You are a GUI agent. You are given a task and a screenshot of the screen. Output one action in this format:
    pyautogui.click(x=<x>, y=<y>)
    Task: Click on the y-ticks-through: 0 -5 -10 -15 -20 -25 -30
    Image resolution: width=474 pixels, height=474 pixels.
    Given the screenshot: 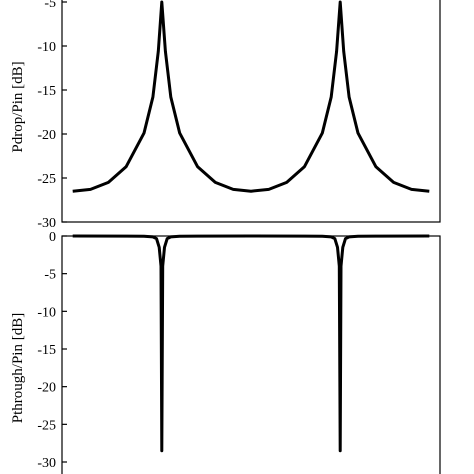 What is the action you would take?
    pyautogui.click(x=52, y=350)
    